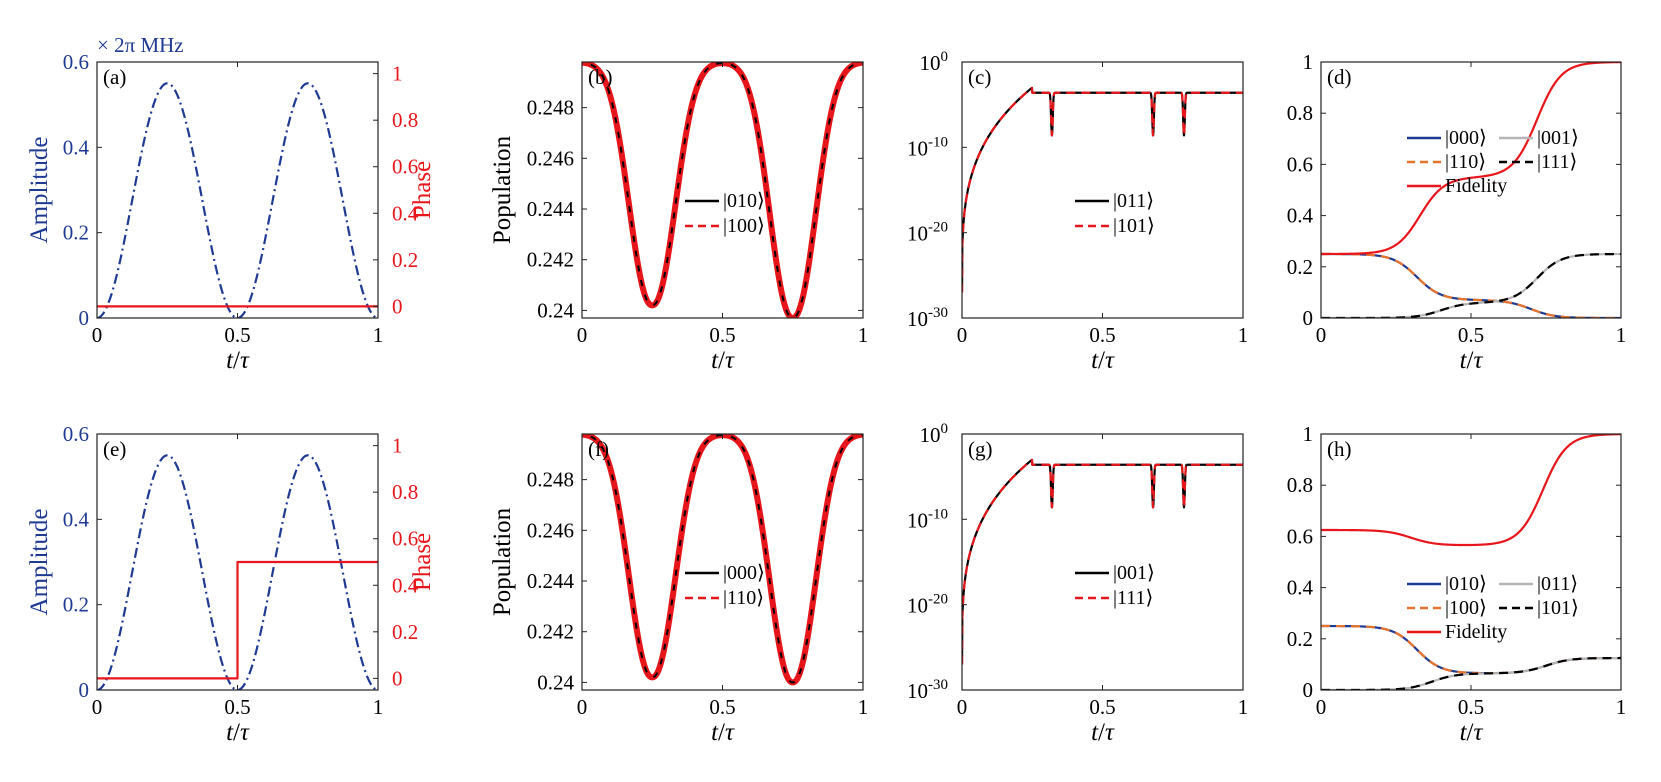 The width and height of the screenshot is (1661, 782). I want to click on y-tick-label: 0.244, so click(551, 209).